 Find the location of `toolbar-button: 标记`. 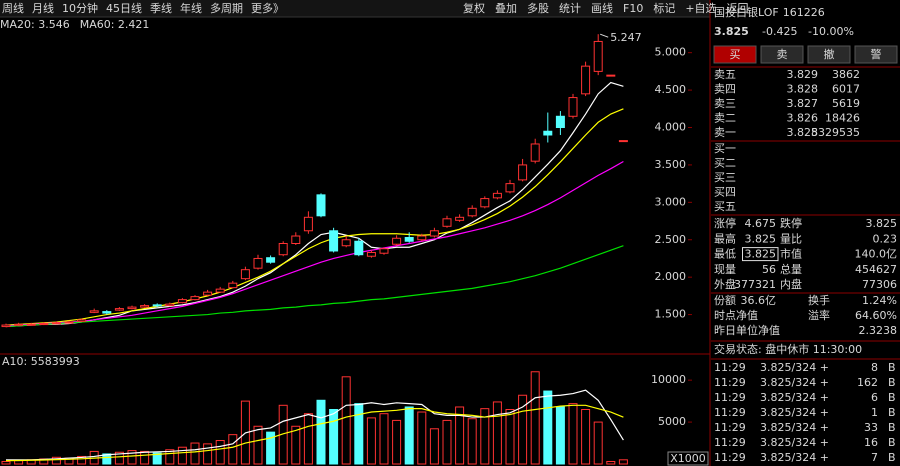

toolbar-button: 标记 is located at coordinates (664, 8).